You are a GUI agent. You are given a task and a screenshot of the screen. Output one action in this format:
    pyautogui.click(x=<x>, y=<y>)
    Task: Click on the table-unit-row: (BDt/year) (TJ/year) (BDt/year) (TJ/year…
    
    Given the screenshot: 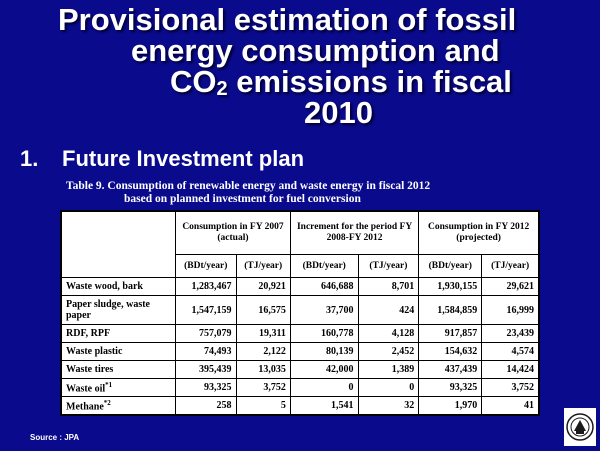 What is the action you would take?
    pyautogui.click(x=300, y=266)
    